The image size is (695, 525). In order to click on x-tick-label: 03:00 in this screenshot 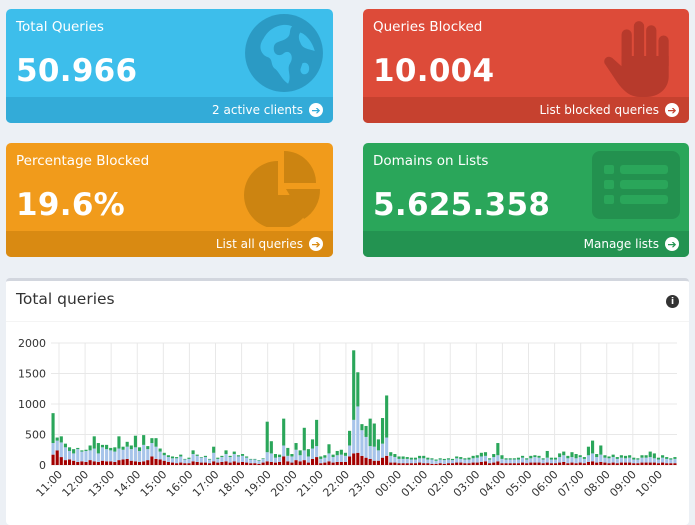, I will do `click(467, 484)`.